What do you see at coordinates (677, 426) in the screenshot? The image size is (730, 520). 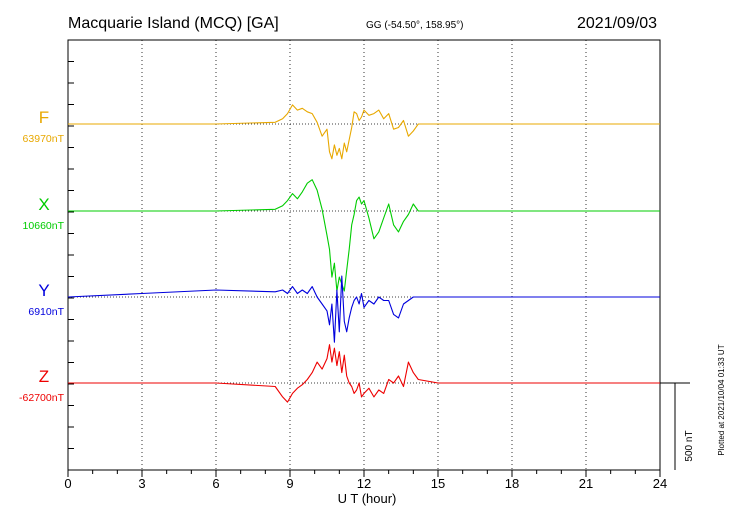 I see `scale-bar: 500 nT` at bounding box center [677, 426].